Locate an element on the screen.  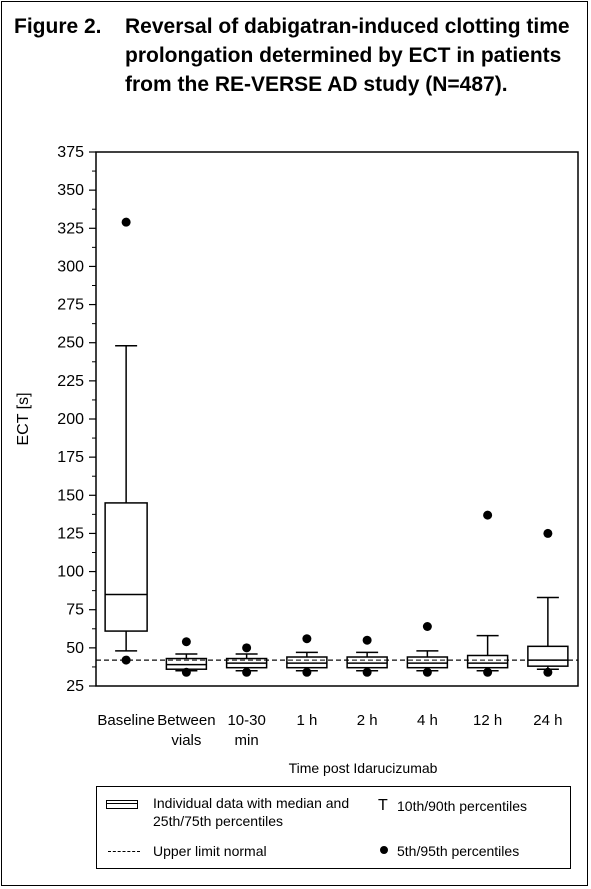
y-tick-label: 75 is located at coordinates (75, 610).